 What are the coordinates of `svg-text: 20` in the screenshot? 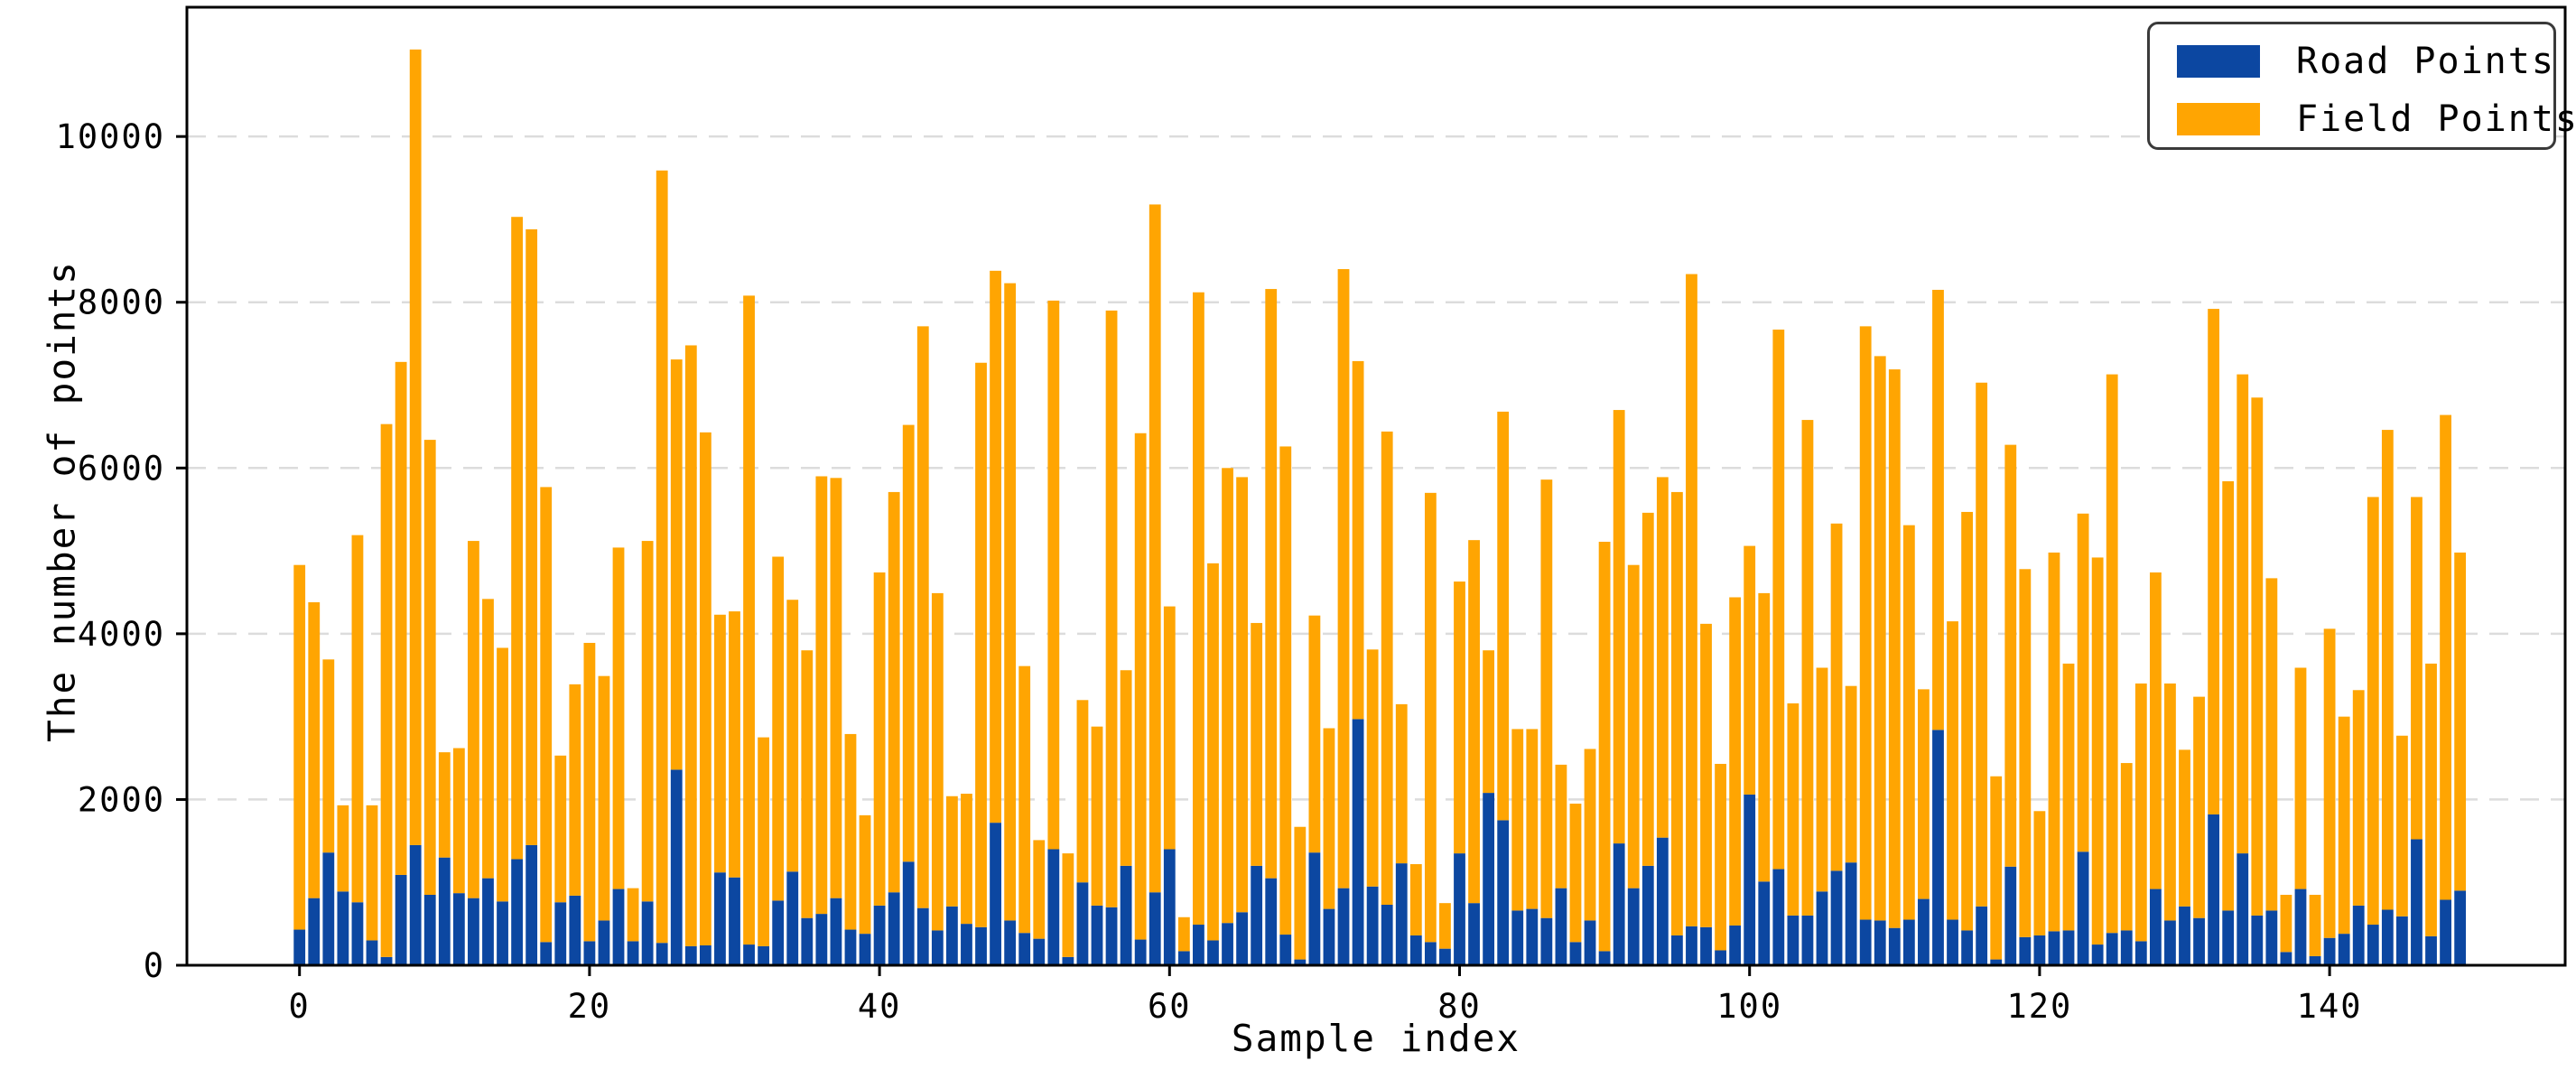 It's located at (590, 1006).